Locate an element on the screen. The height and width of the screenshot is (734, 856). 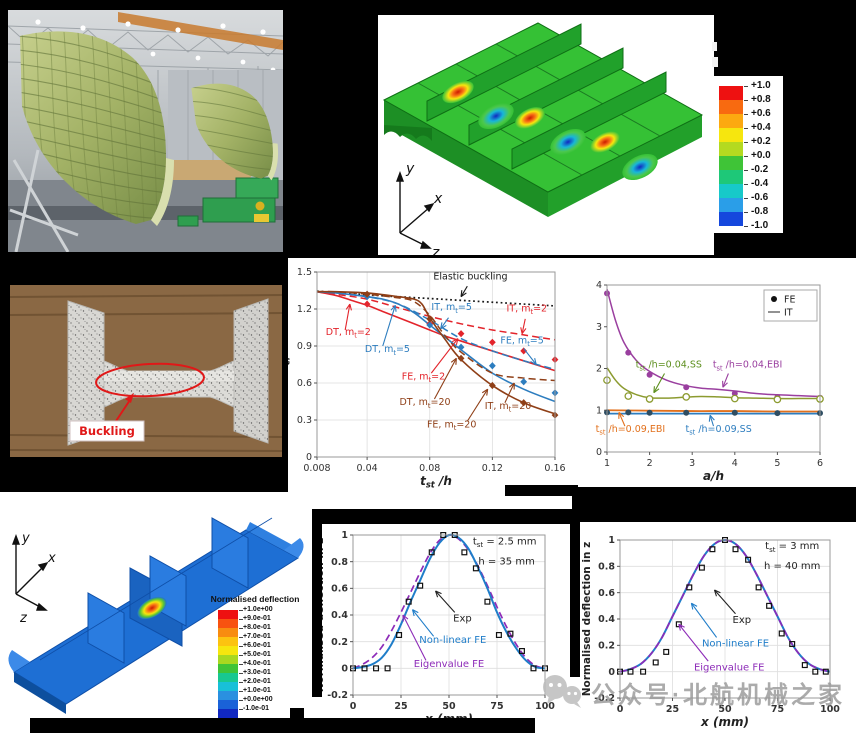
annotation: tst /h=0.09,EBI is located at coordinates (631, 430).